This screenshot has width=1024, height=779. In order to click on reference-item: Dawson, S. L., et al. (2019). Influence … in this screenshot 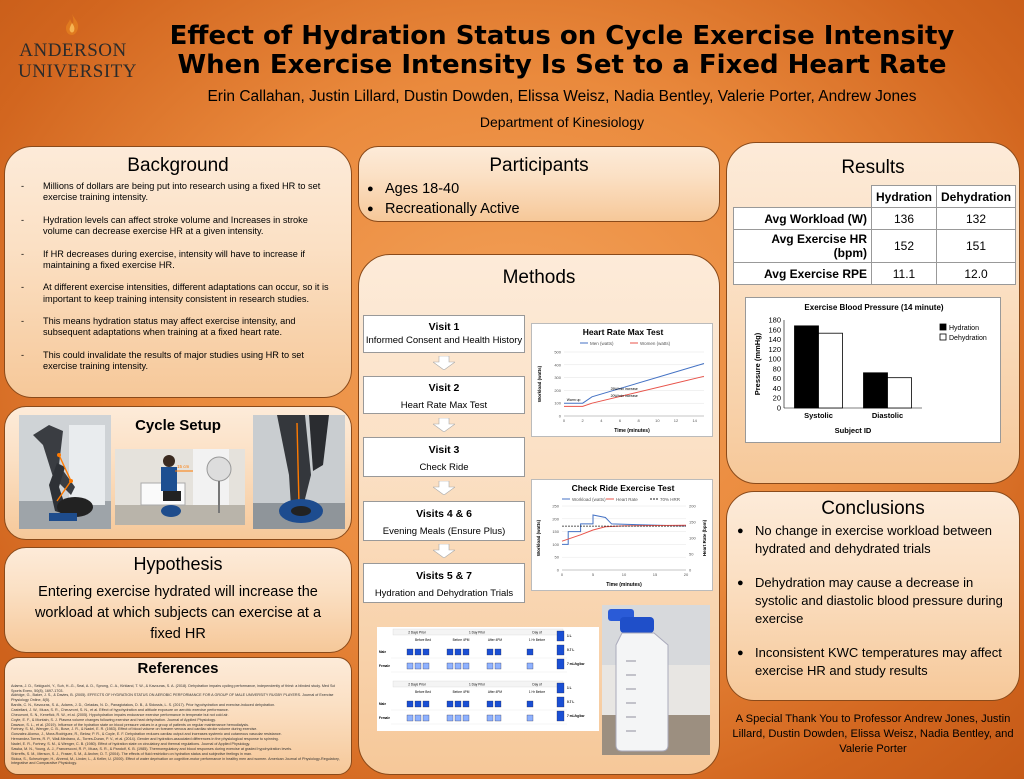, I will do `click(130, 724)`.